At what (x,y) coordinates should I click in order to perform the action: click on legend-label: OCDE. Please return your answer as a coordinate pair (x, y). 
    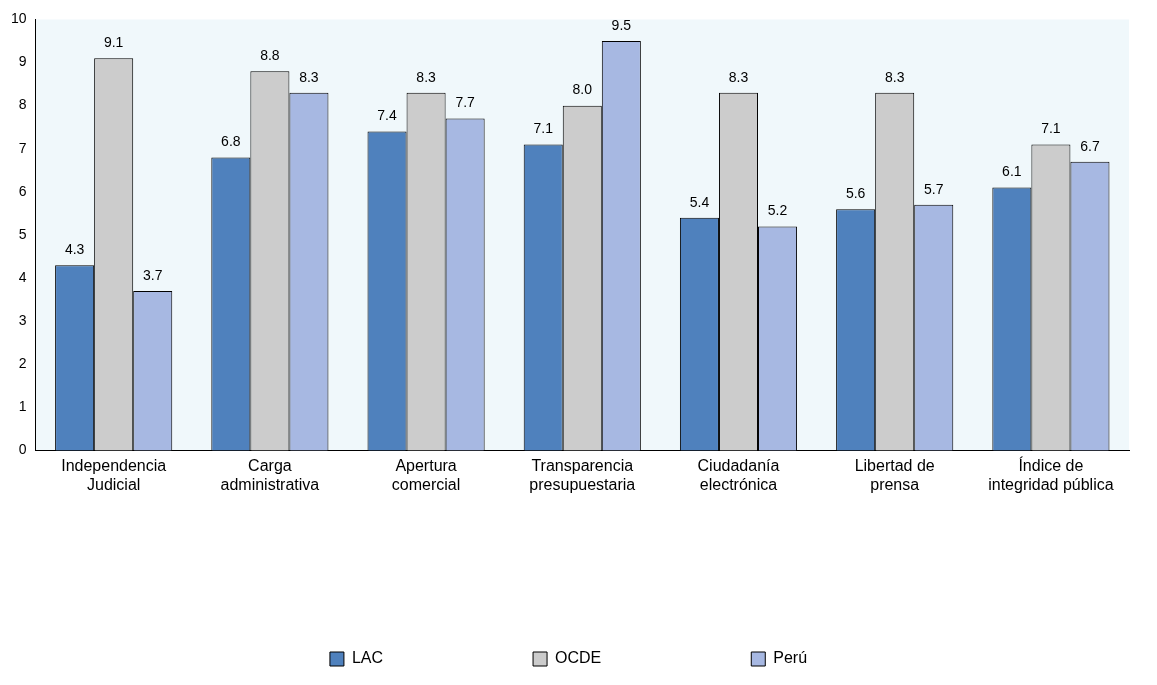
    Looking at the image, I should click on (578, 658).